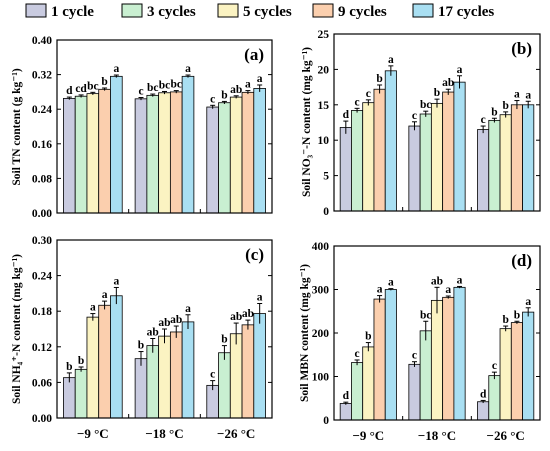 Image resolution: width=550 pixels, height=451 pixels. Describe the element at coordinates (42, 76) in the screenshot. I see `y-tick-label: 0.32` at that location.